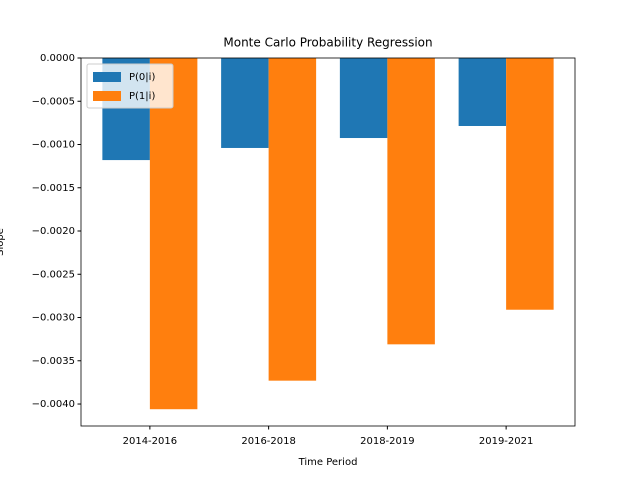 Image resolution: width=640 pixels, height=480 pixels. What do you see at coordinates (506, 441) in the screenshot?
I see `x-tick-label: 2019-2021` at bounding box center [506, 441].